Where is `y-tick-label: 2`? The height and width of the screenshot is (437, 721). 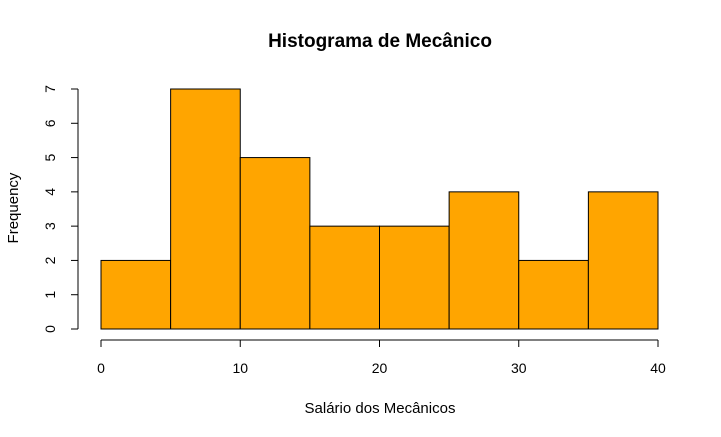
y-tick-label: 2 is located at coordinates (50, 260).